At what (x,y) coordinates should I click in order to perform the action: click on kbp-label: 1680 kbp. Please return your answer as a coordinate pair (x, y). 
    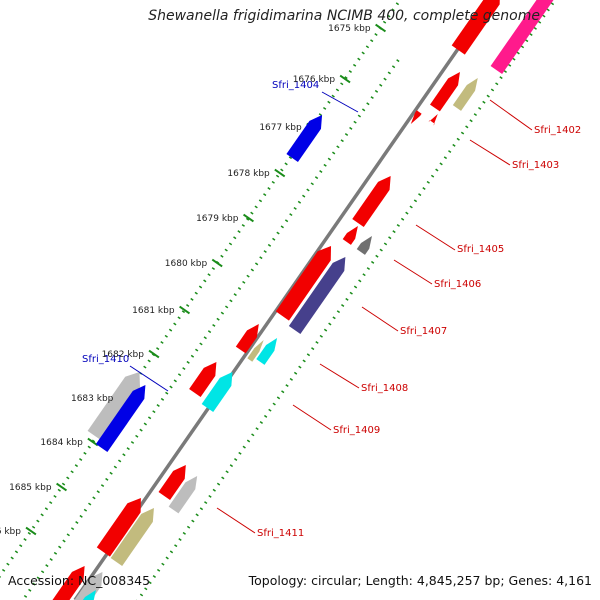
    Looking at the image, I should click on (186, 264).